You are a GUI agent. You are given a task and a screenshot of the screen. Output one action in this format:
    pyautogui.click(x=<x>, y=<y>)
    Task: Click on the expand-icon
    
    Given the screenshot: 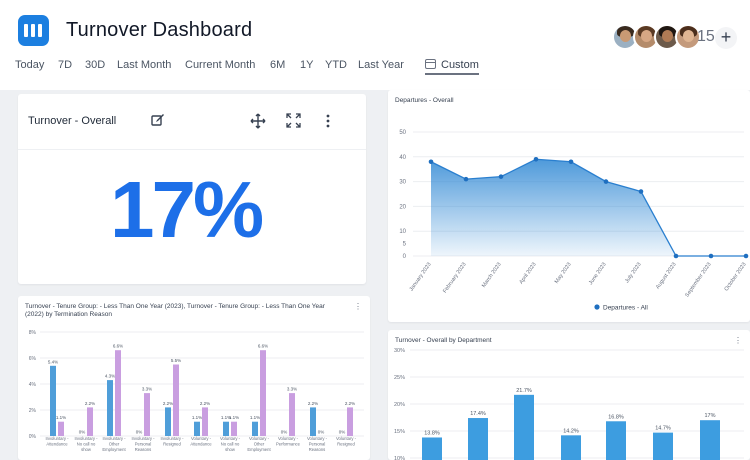 What is the action you would take?
    pyautogui.click(x=293, y=120)
    